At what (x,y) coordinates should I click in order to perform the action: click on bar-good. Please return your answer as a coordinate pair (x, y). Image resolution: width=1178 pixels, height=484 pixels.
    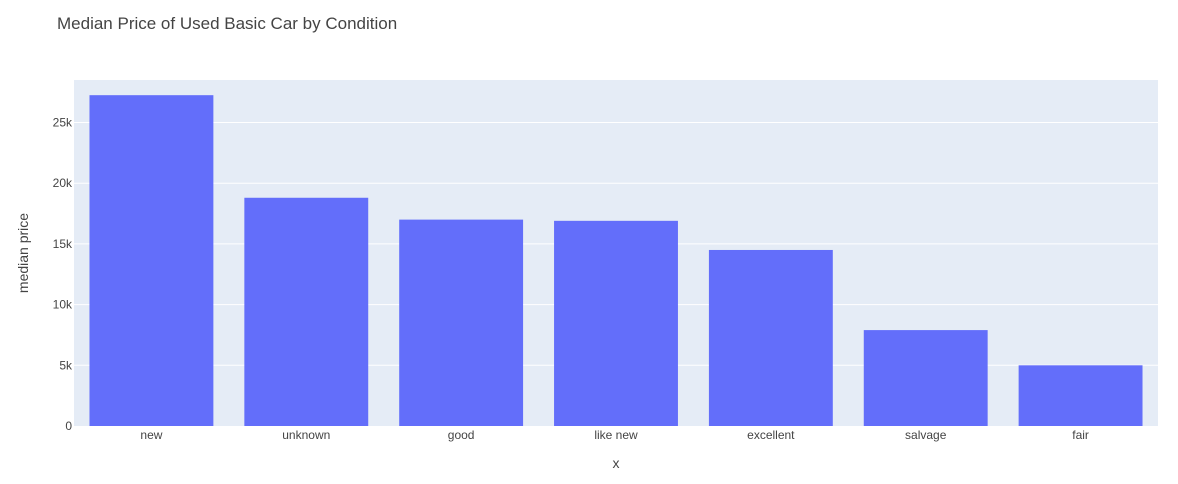
    Looking at the image, I should click on (461, 322).